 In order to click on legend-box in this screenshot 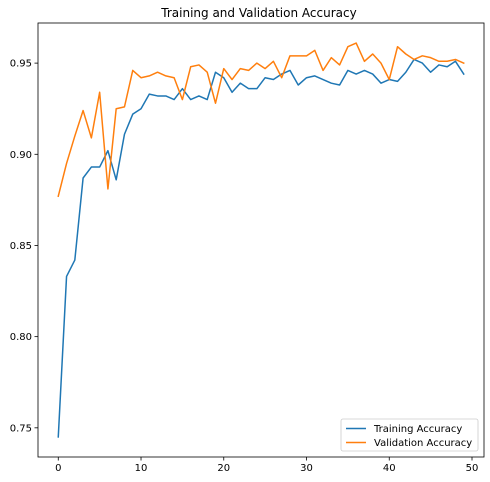, I will do `click(409, 435)`.